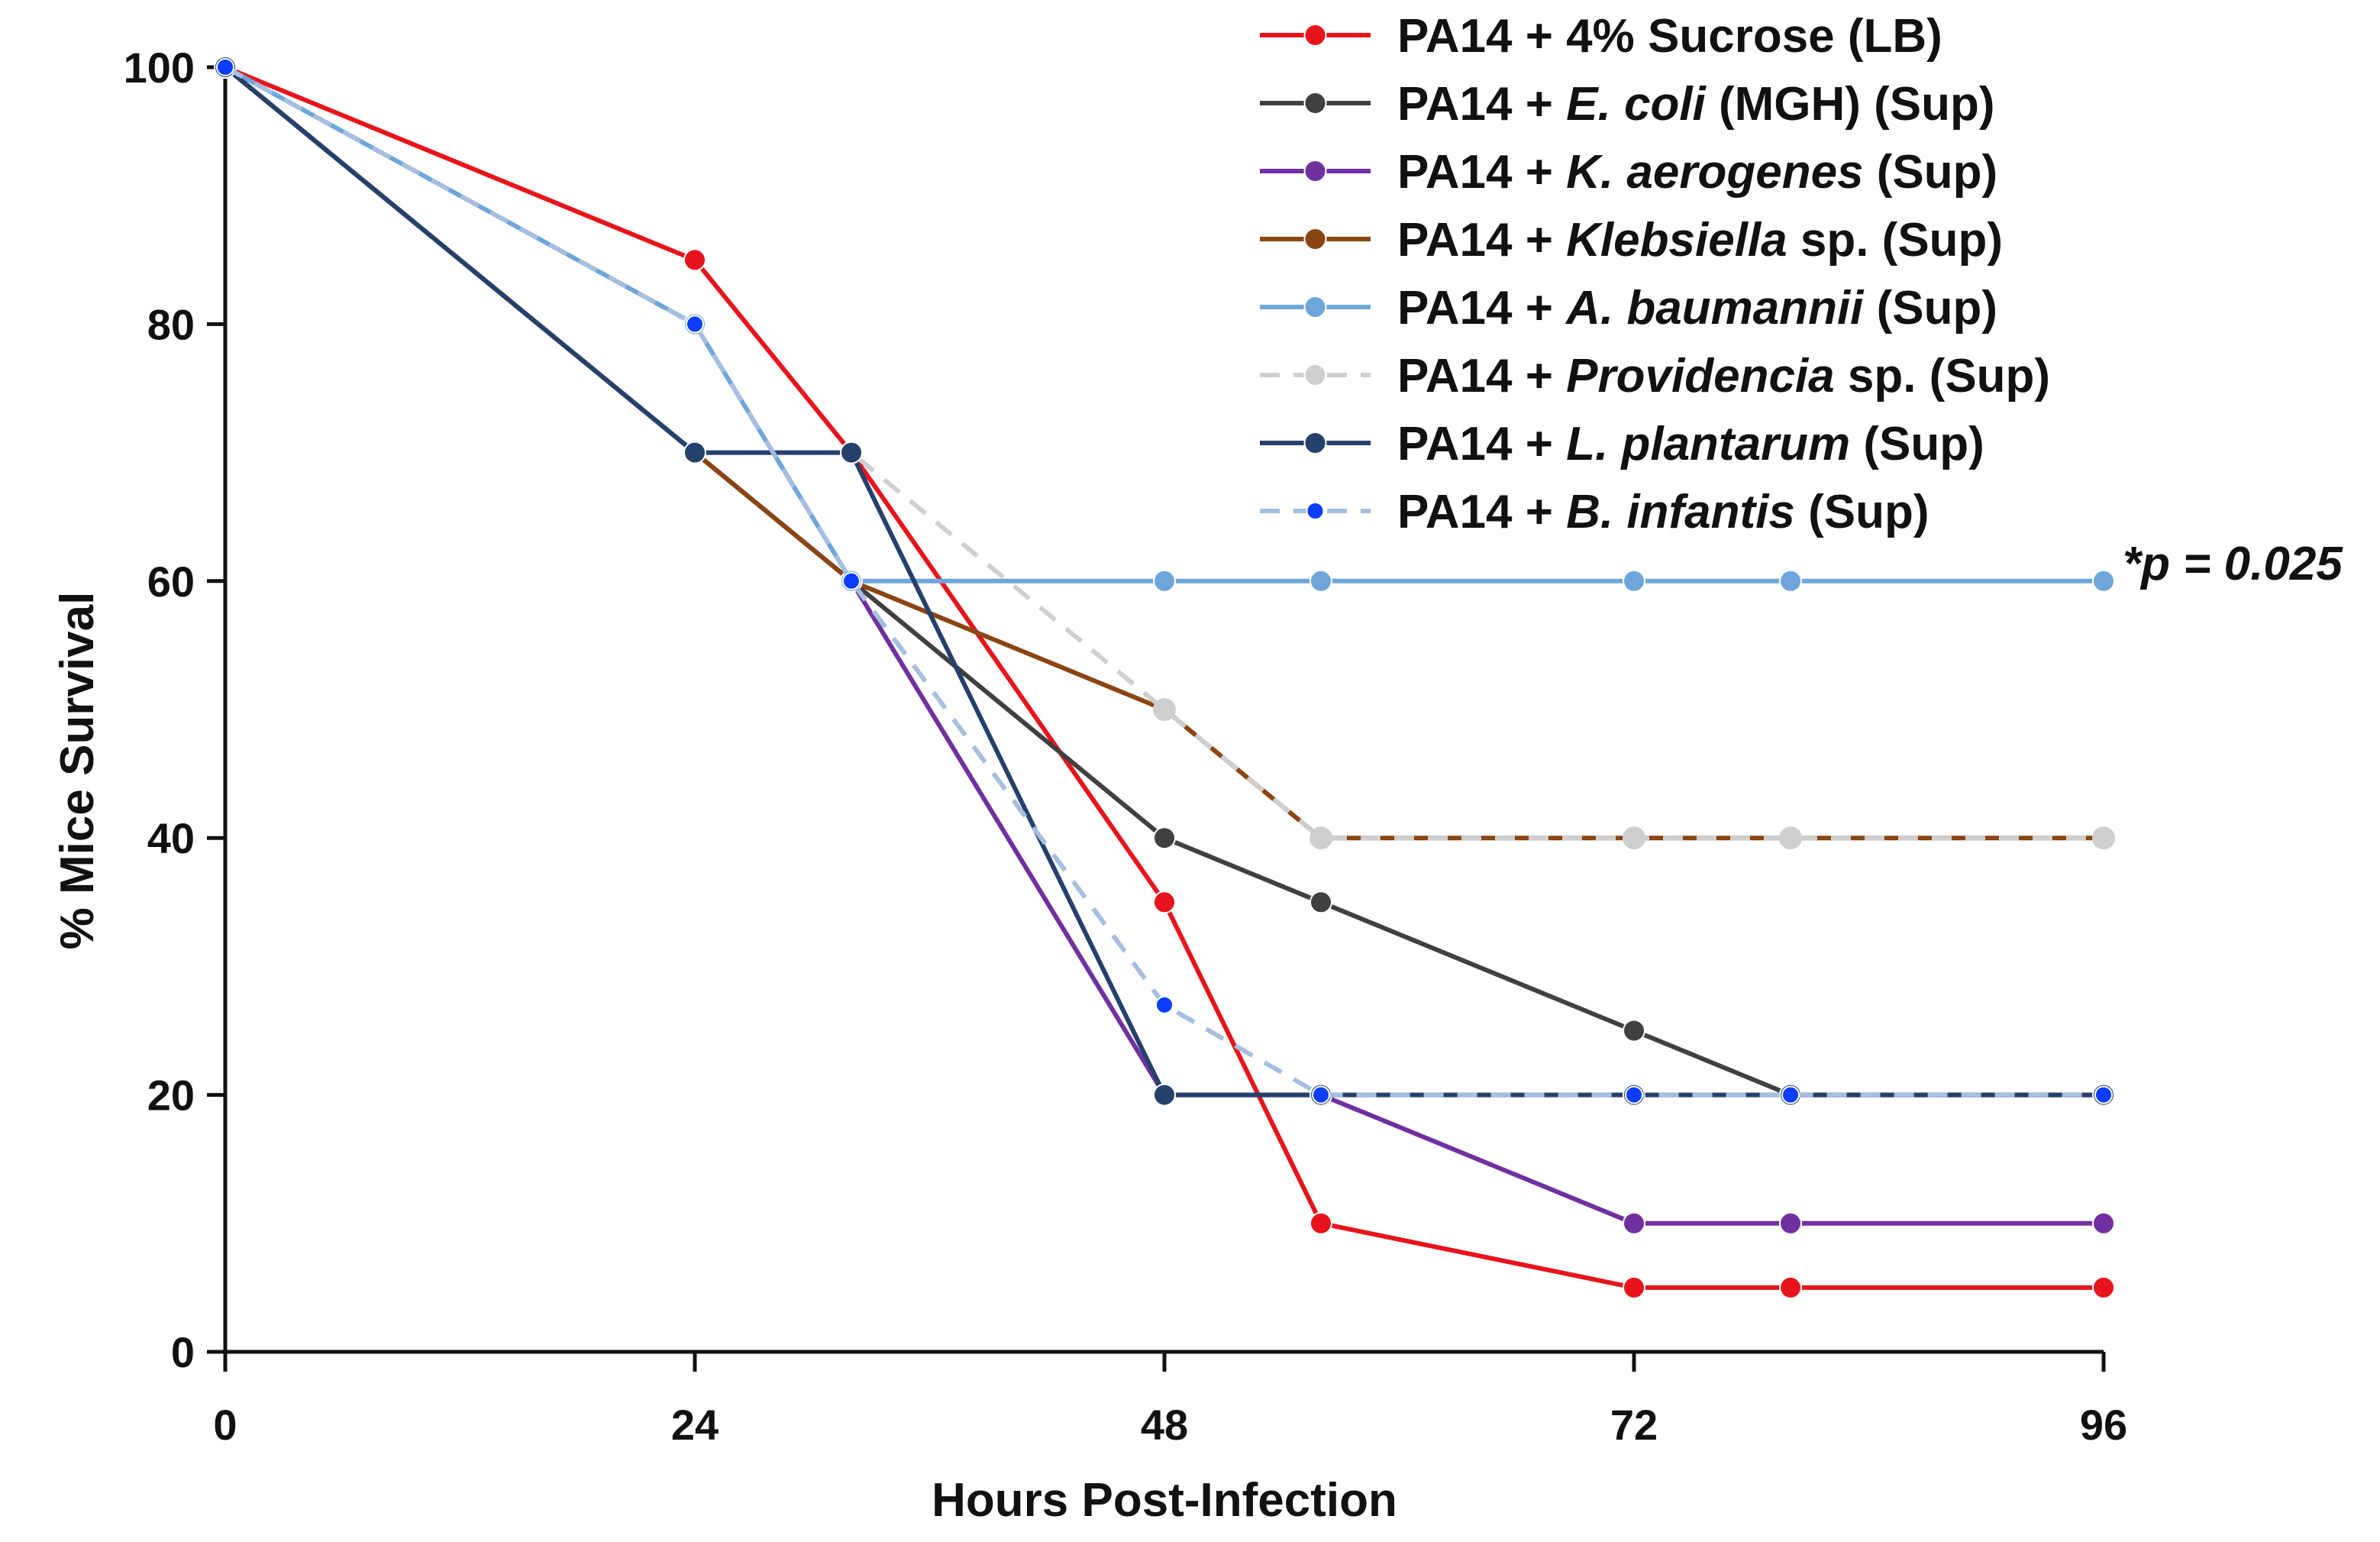 The height and width of the screenshot is (1542, 2380). What do you see at coordinates (171, 324) in the screenshot?
I see `y-tick-label: 80` at bounding box center [171, 324].